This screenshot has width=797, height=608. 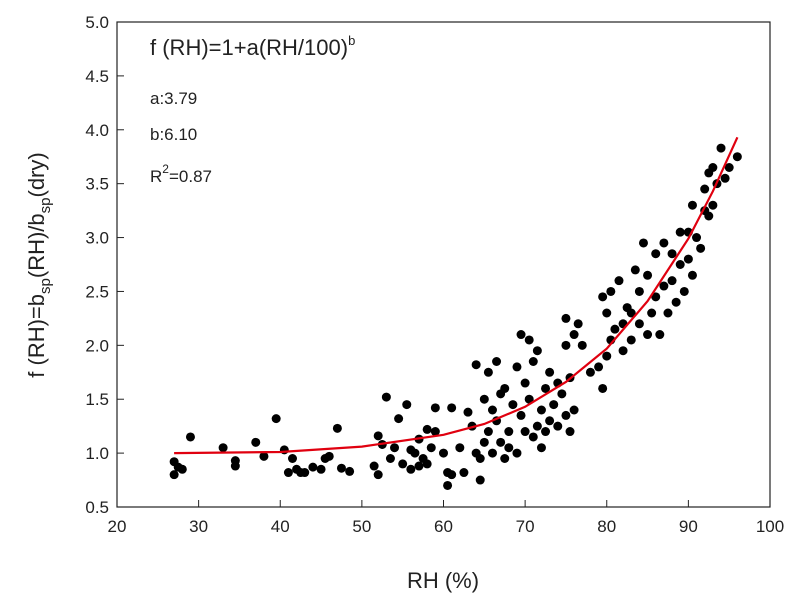 I want to click on formula: f (RH)=1+a(RH/100)b, so click(x=252, y=46).